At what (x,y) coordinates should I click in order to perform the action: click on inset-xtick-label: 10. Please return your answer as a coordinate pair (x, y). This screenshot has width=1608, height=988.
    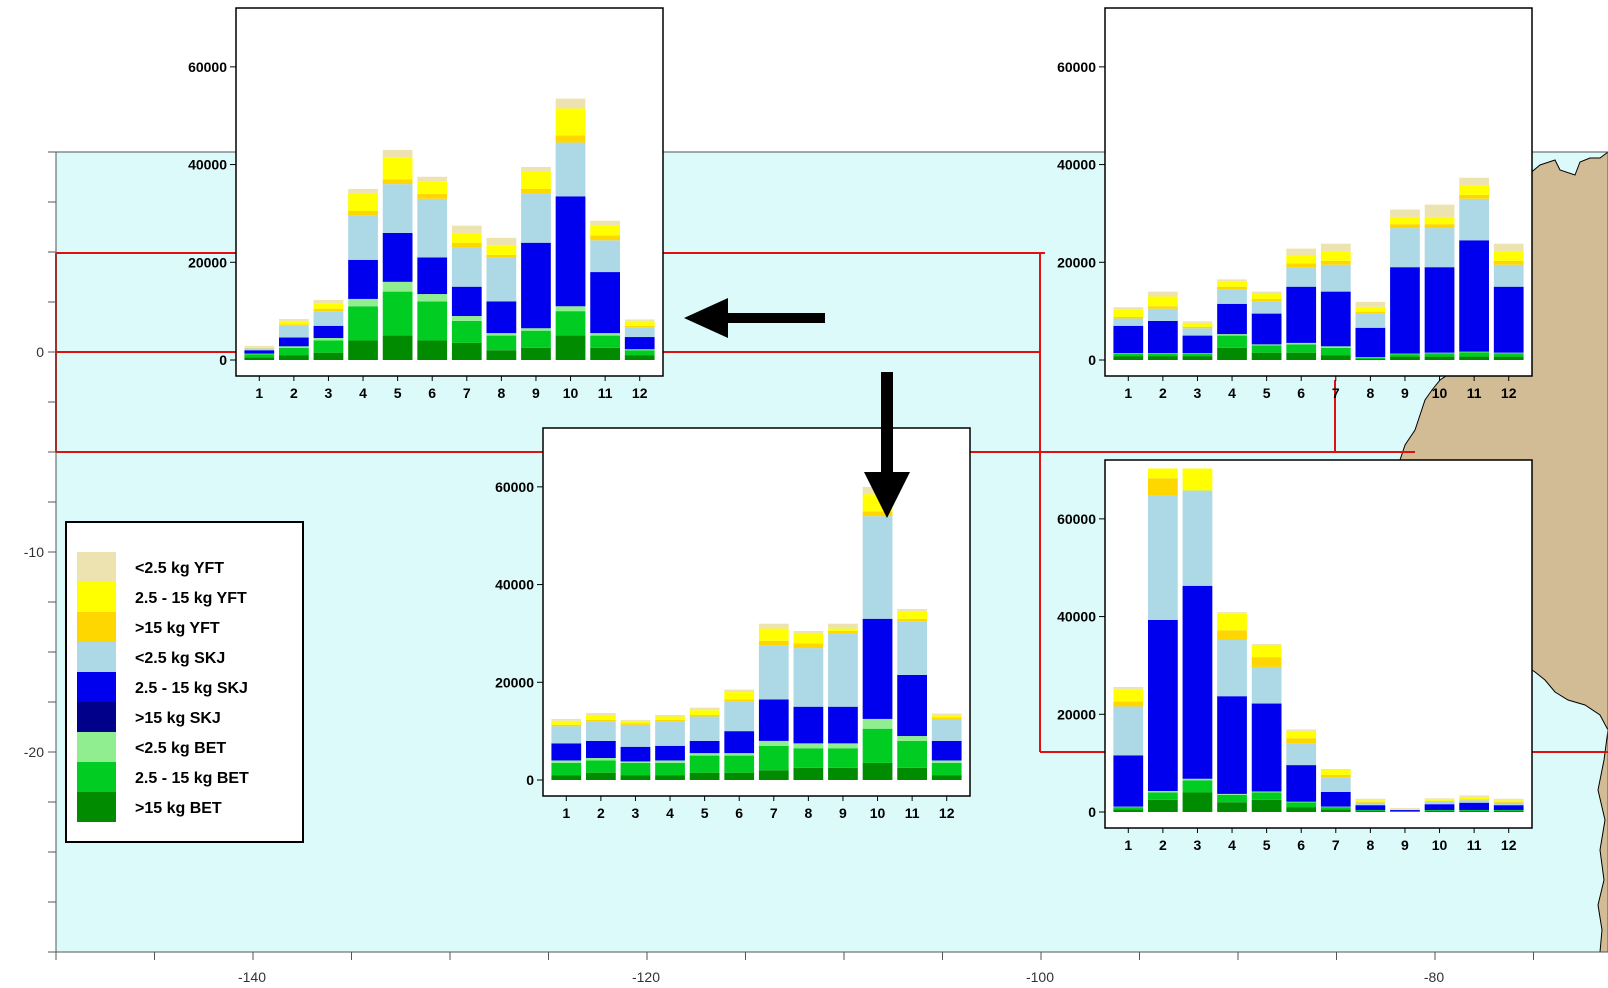
    Looking at the image, I should click on (1440, 845).